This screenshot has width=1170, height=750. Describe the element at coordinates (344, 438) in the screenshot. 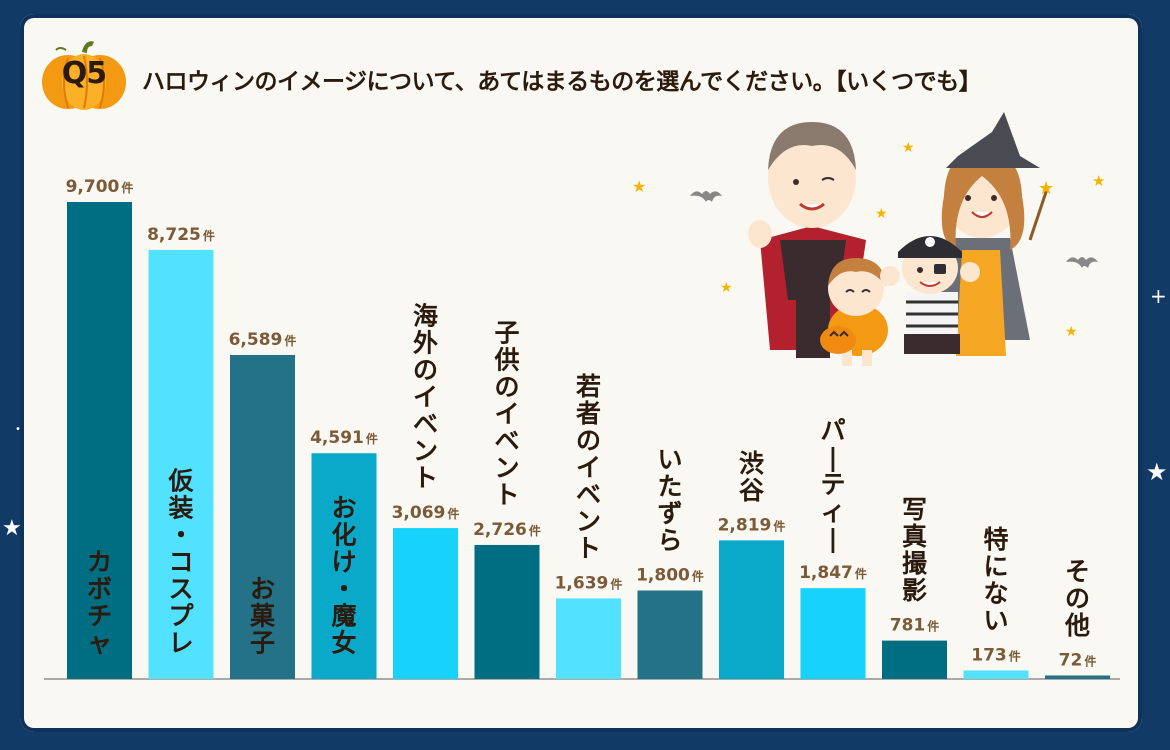

I see `value-label-4: 4,591 件` at that location.